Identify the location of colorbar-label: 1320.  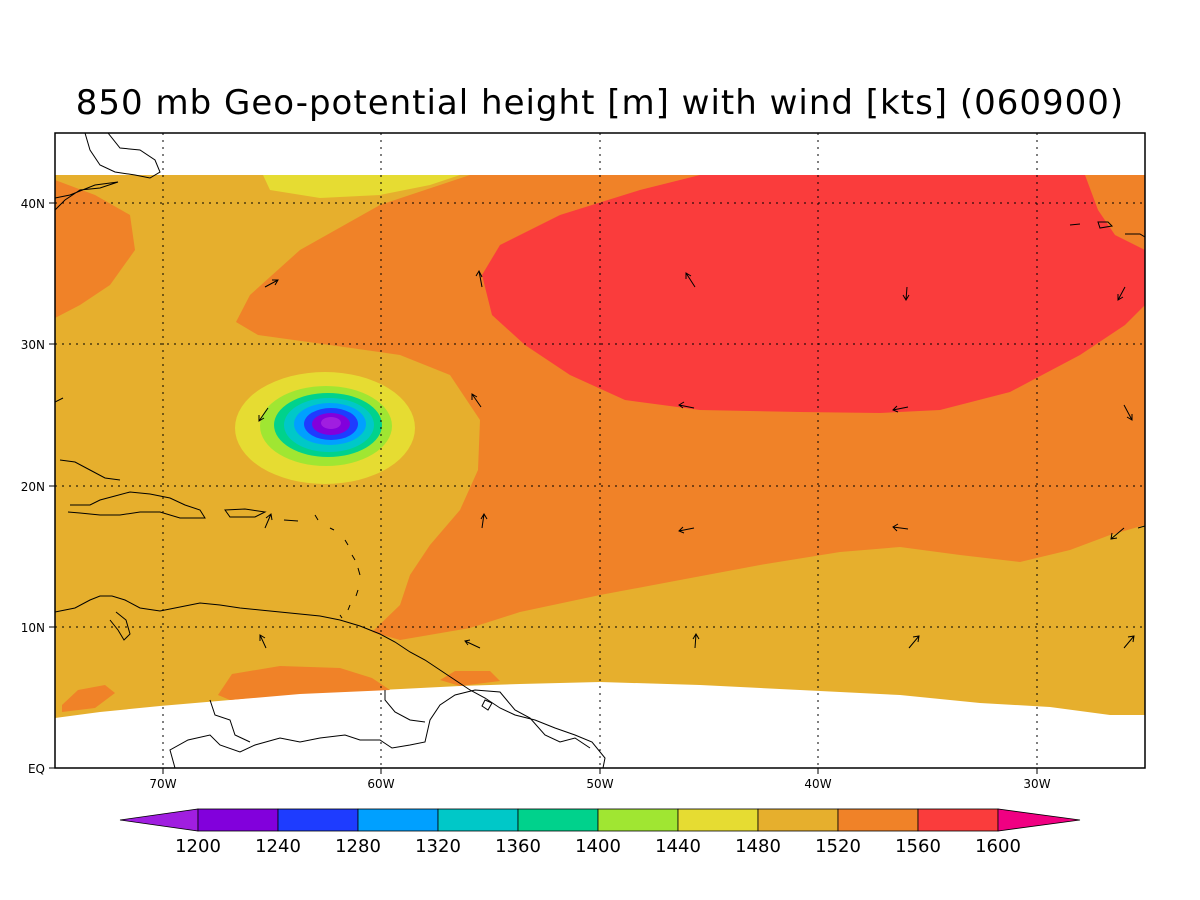
(438, 846).